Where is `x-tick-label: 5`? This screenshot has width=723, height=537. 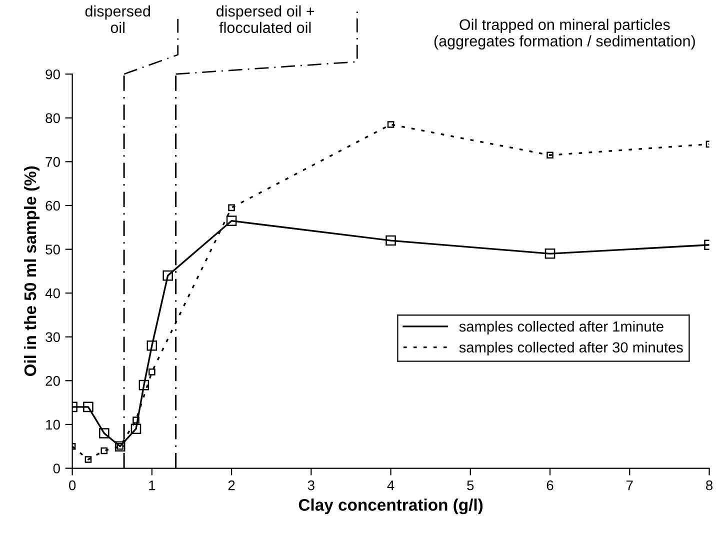
x-tick-label: 5 is located at coordinates (470, 485).